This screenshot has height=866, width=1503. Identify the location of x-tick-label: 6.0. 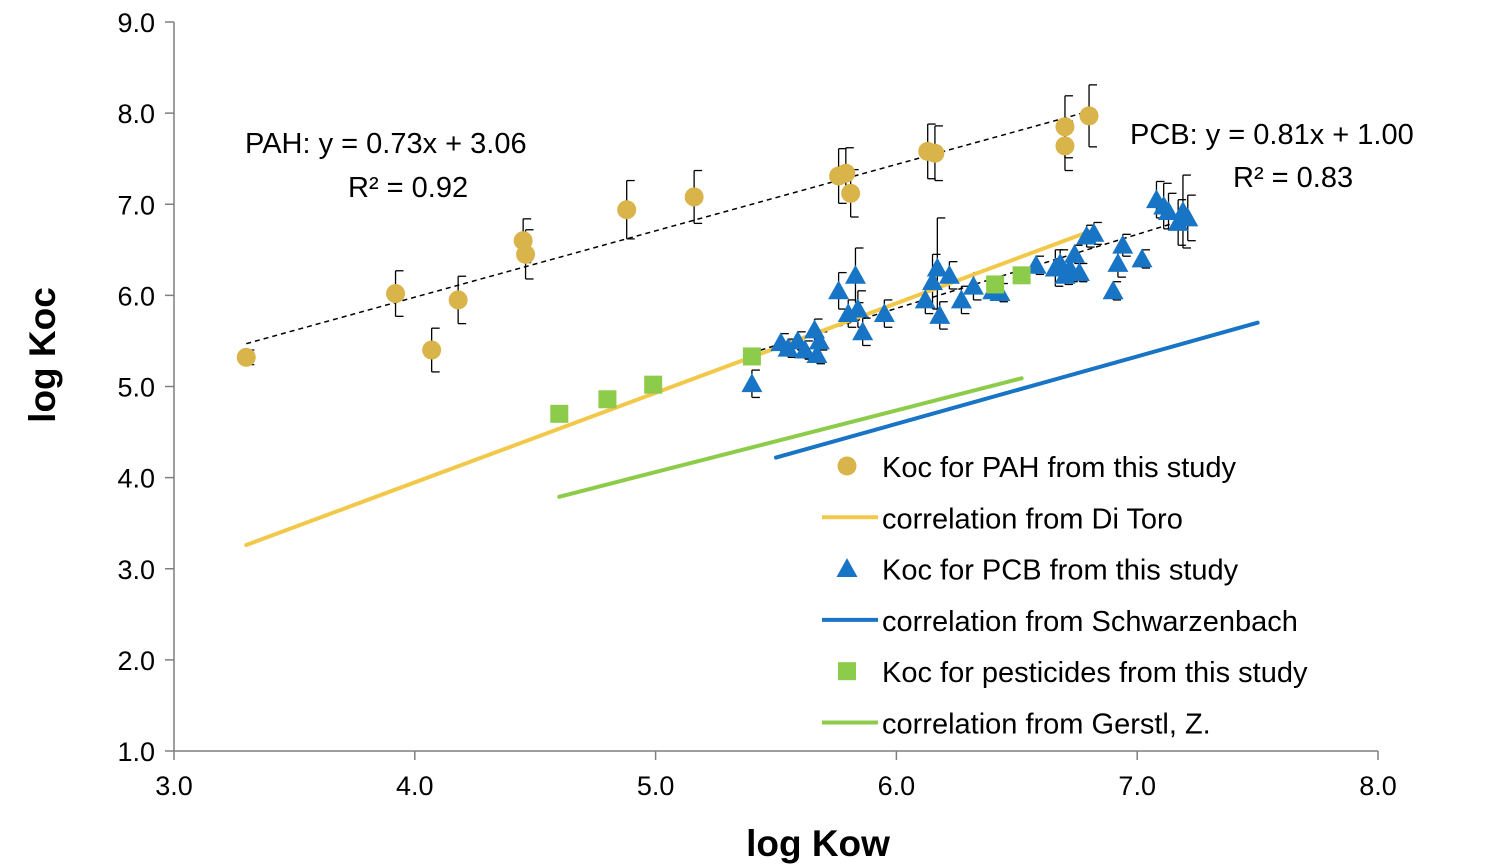
(897, 786).